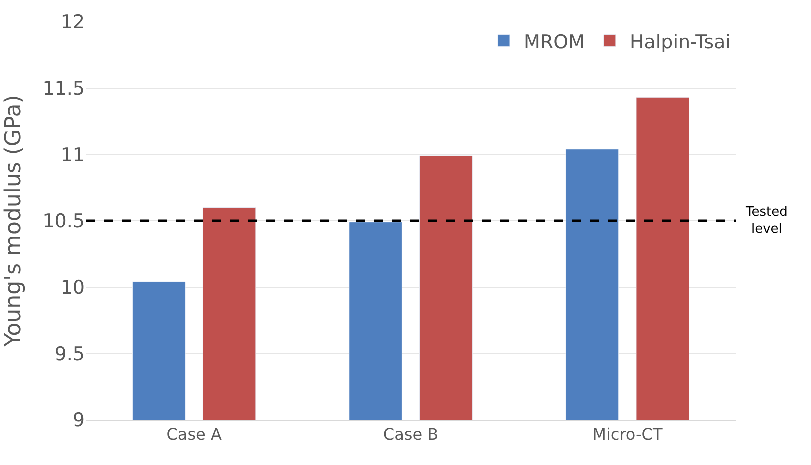 This screenshot has height=465, width=811. I want to click on legend-label: MROM, so click(554, 42).